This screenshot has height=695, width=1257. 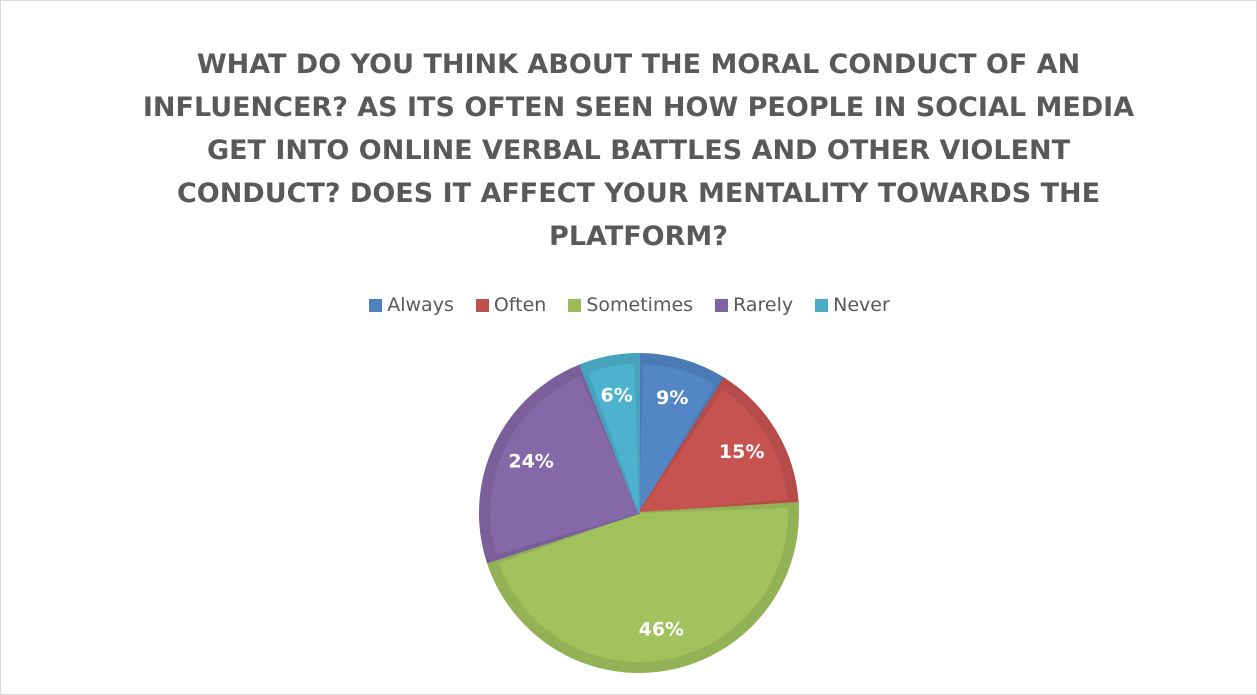 What do you see at coordinates (640, 305) in the screenshot?
I see `legend-label: Sometimes` at bounding box center [640, 305].